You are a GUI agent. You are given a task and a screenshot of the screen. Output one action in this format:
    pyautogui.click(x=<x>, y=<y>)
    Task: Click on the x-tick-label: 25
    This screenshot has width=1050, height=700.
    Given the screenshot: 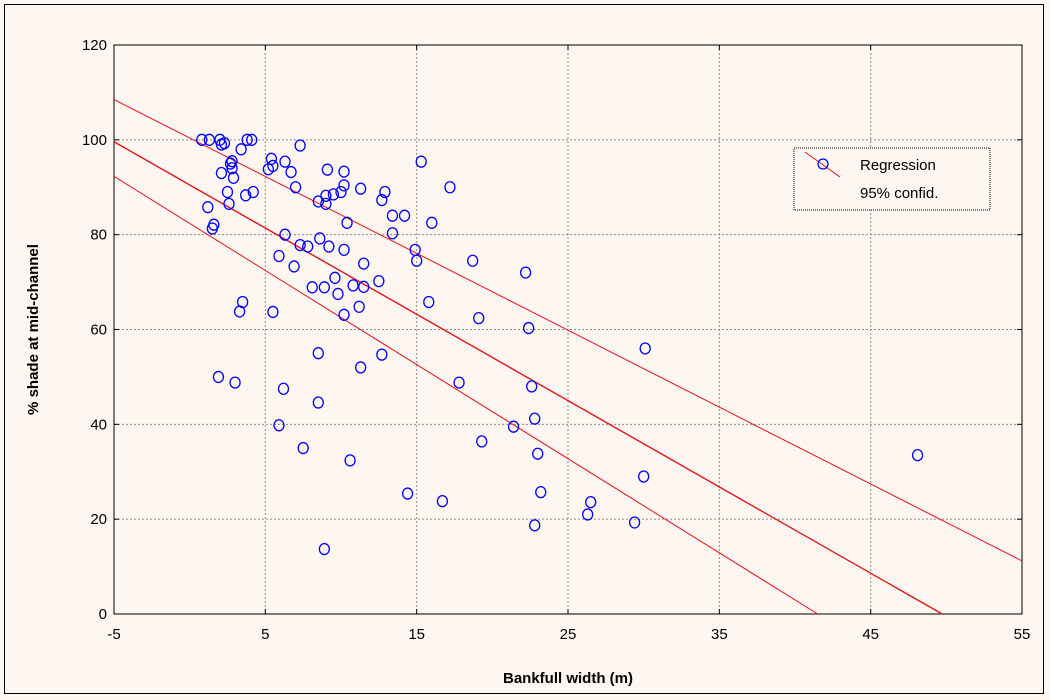 What is the action you would take?
    pyautogui.click(x=568, y=634)
    